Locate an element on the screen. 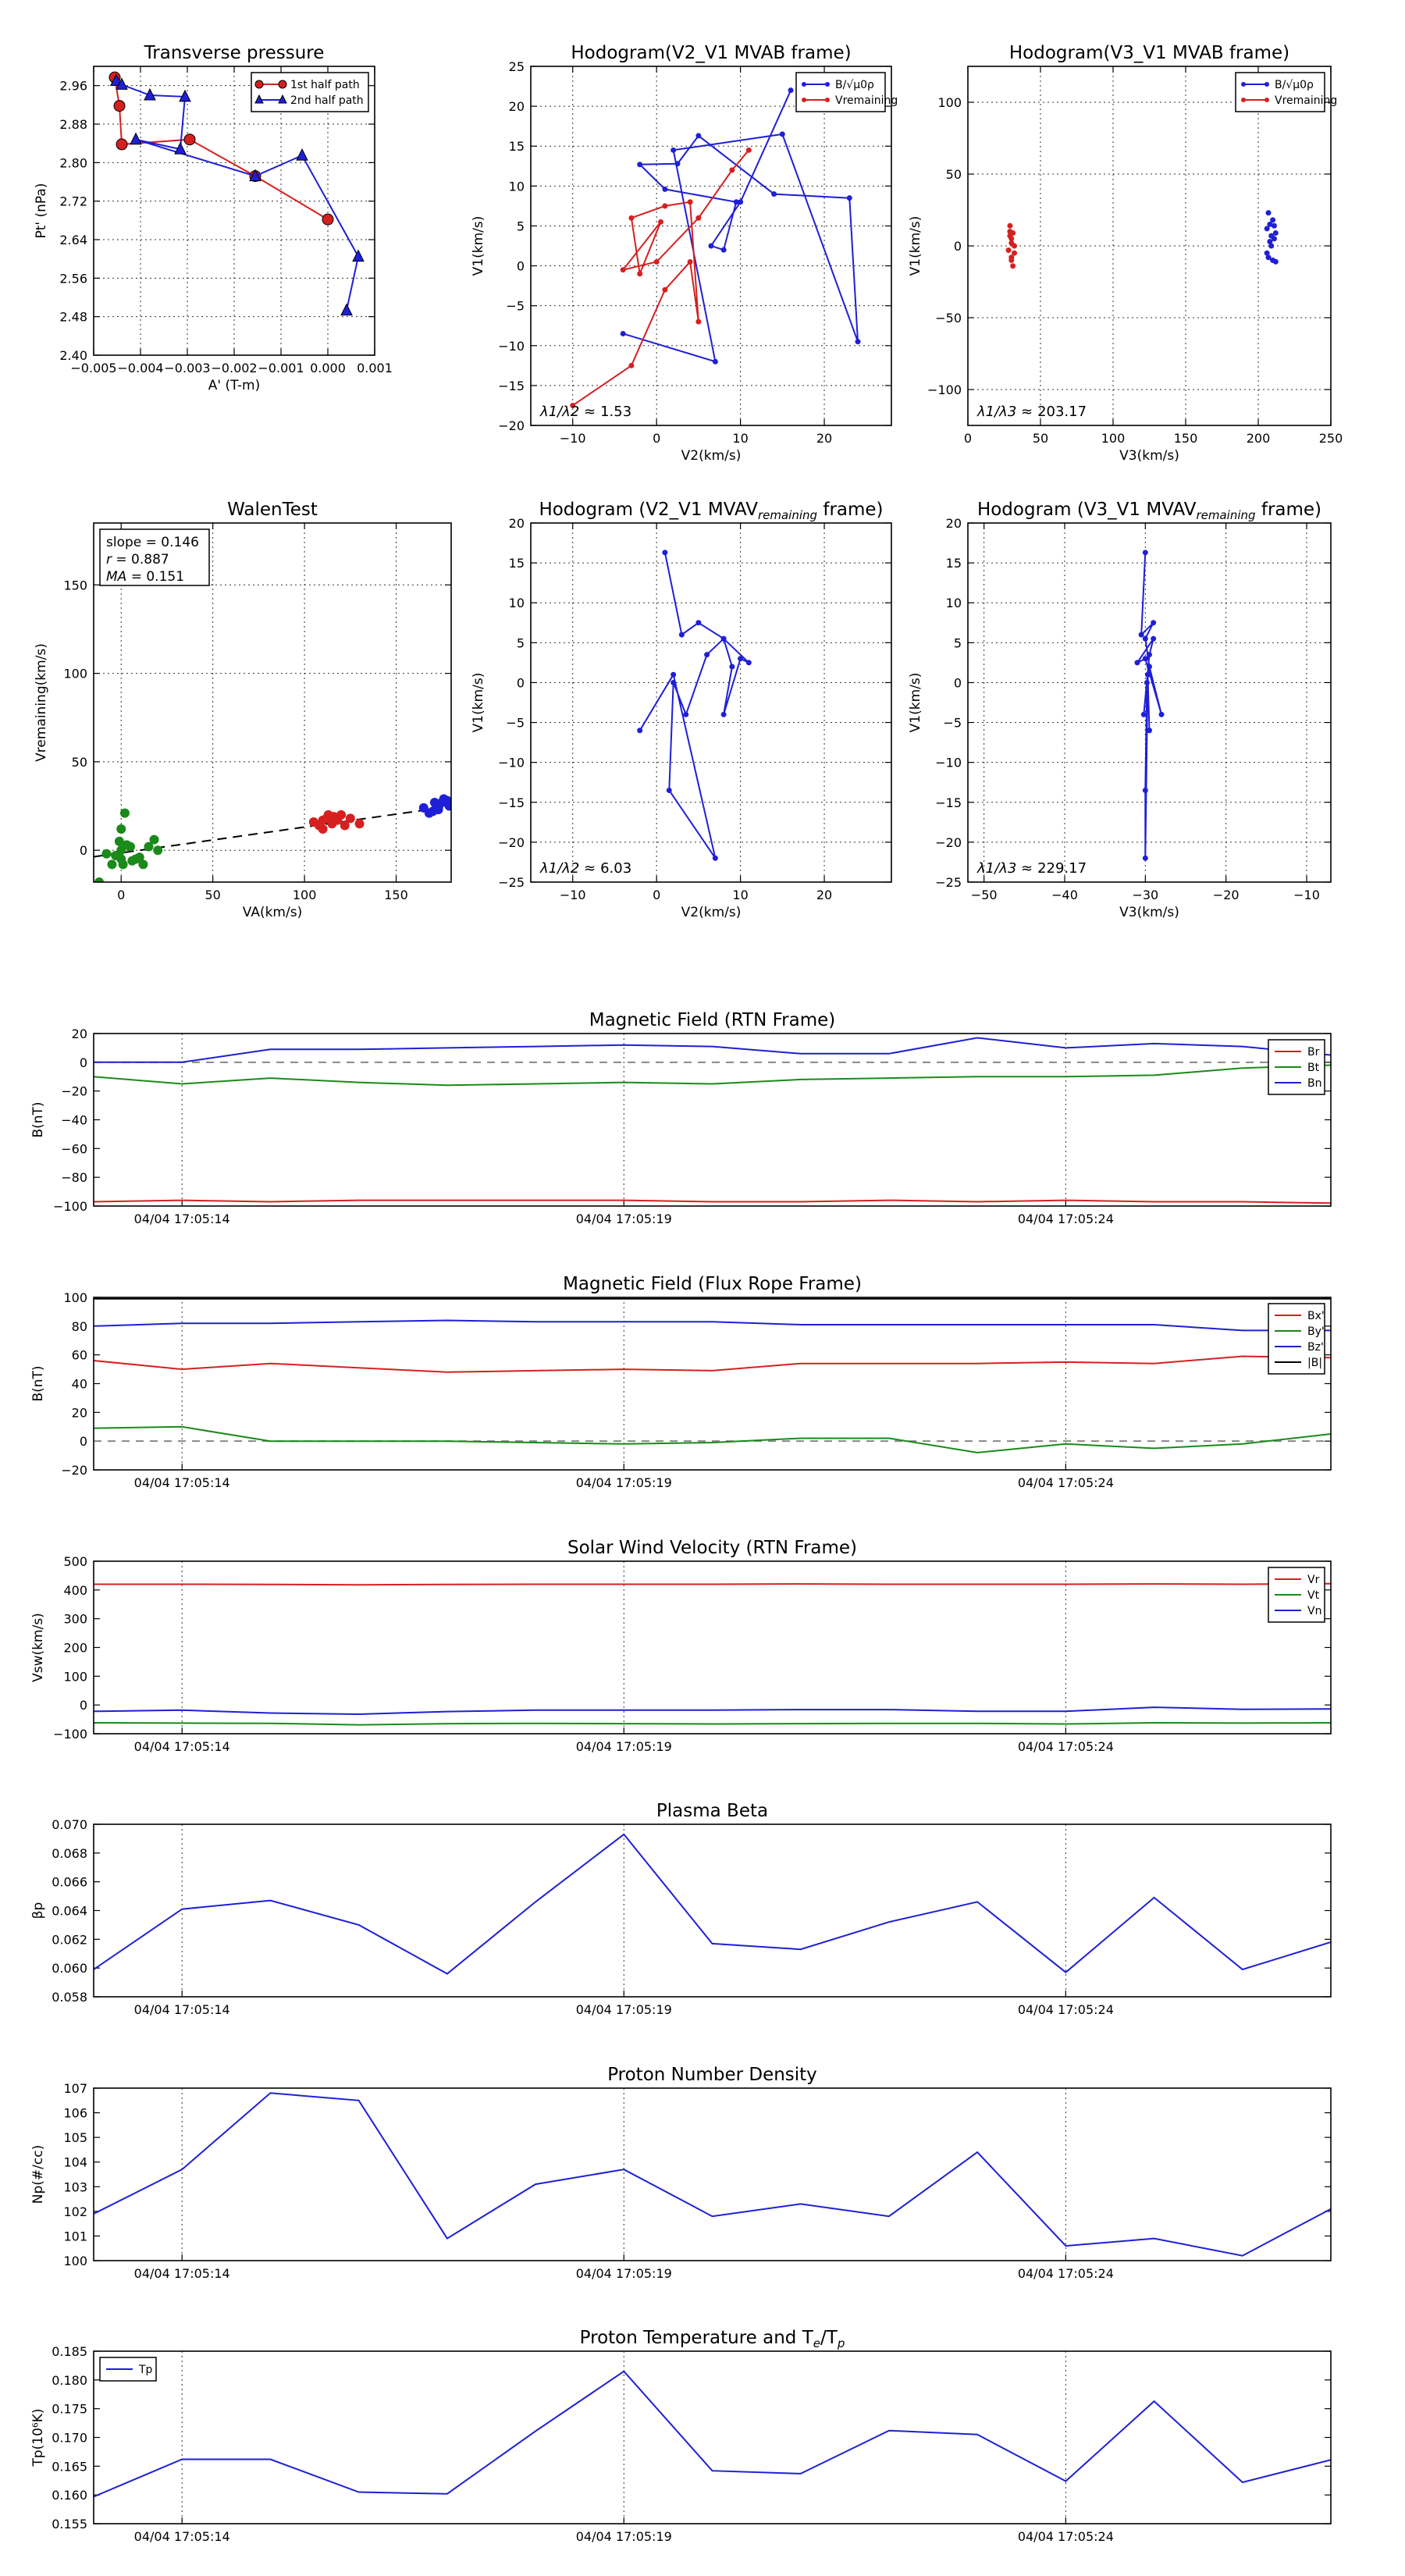 This screenshot has height=2576, width=1405. chart-title: Hodogram(V2_V1 MVAB frame) is located at coordinates (711, 53).